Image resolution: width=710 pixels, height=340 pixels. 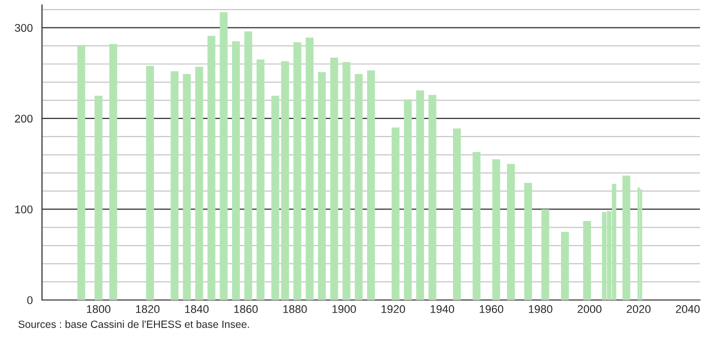 What do you see at coordinates (394, 309) in the screenshot?
I see `x-tick-label: 1920` at bounding box center [394, 309].